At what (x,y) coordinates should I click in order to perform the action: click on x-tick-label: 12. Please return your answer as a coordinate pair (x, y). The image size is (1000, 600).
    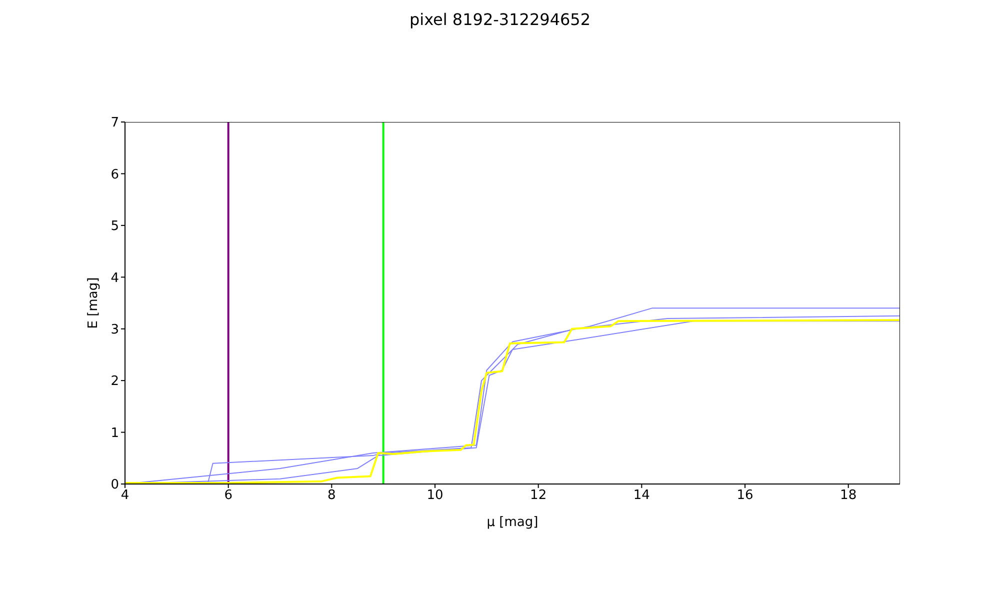
    Looking at the image, I should click on (538, 496).